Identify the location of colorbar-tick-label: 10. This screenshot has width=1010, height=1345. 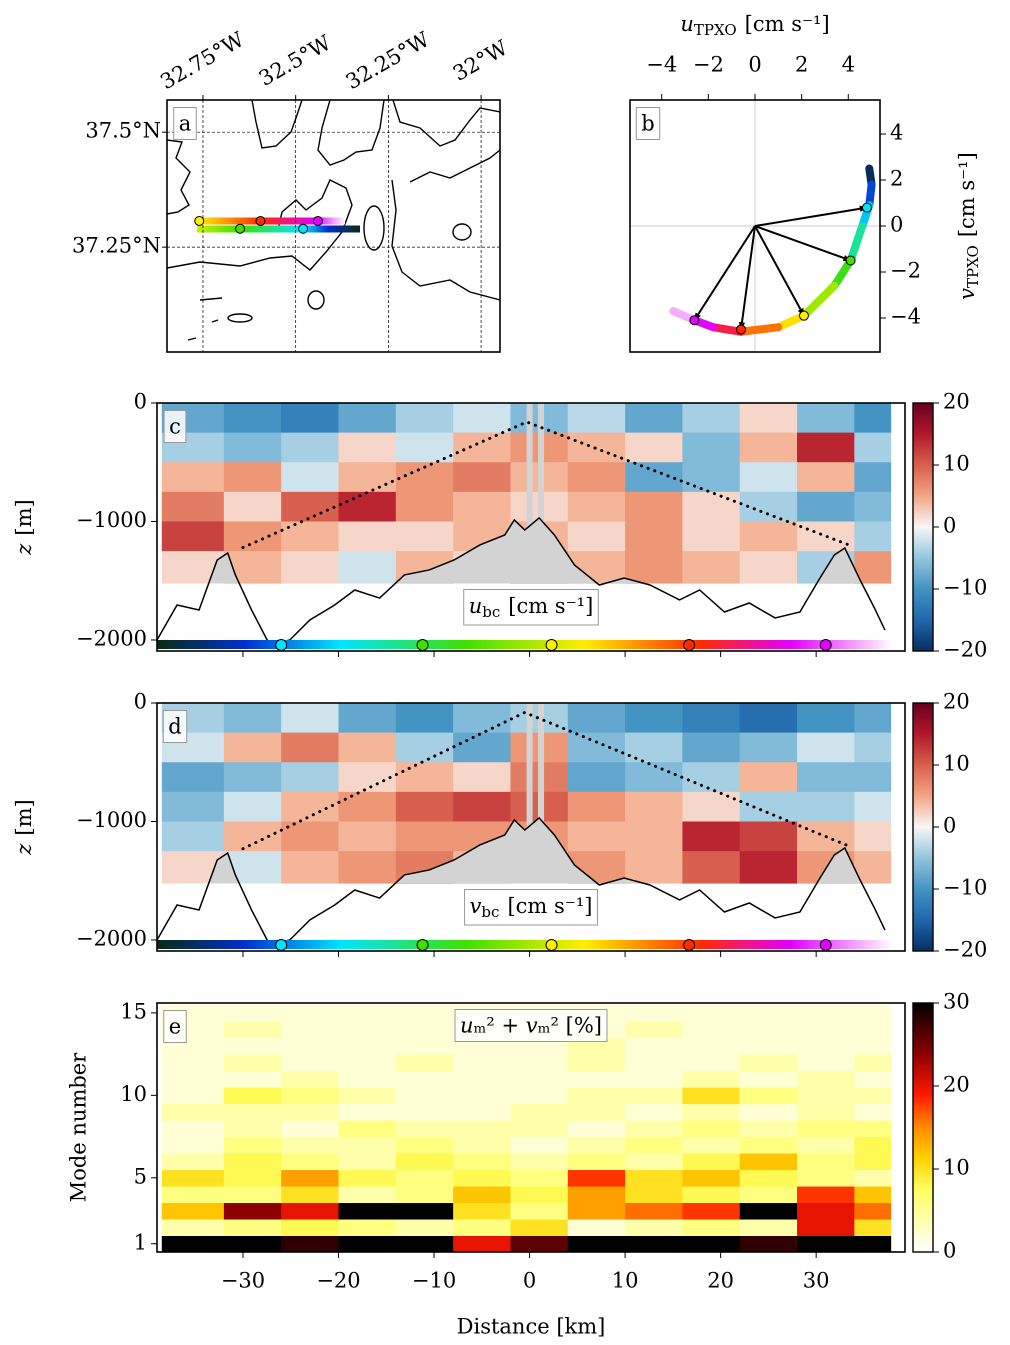
(956, 764).